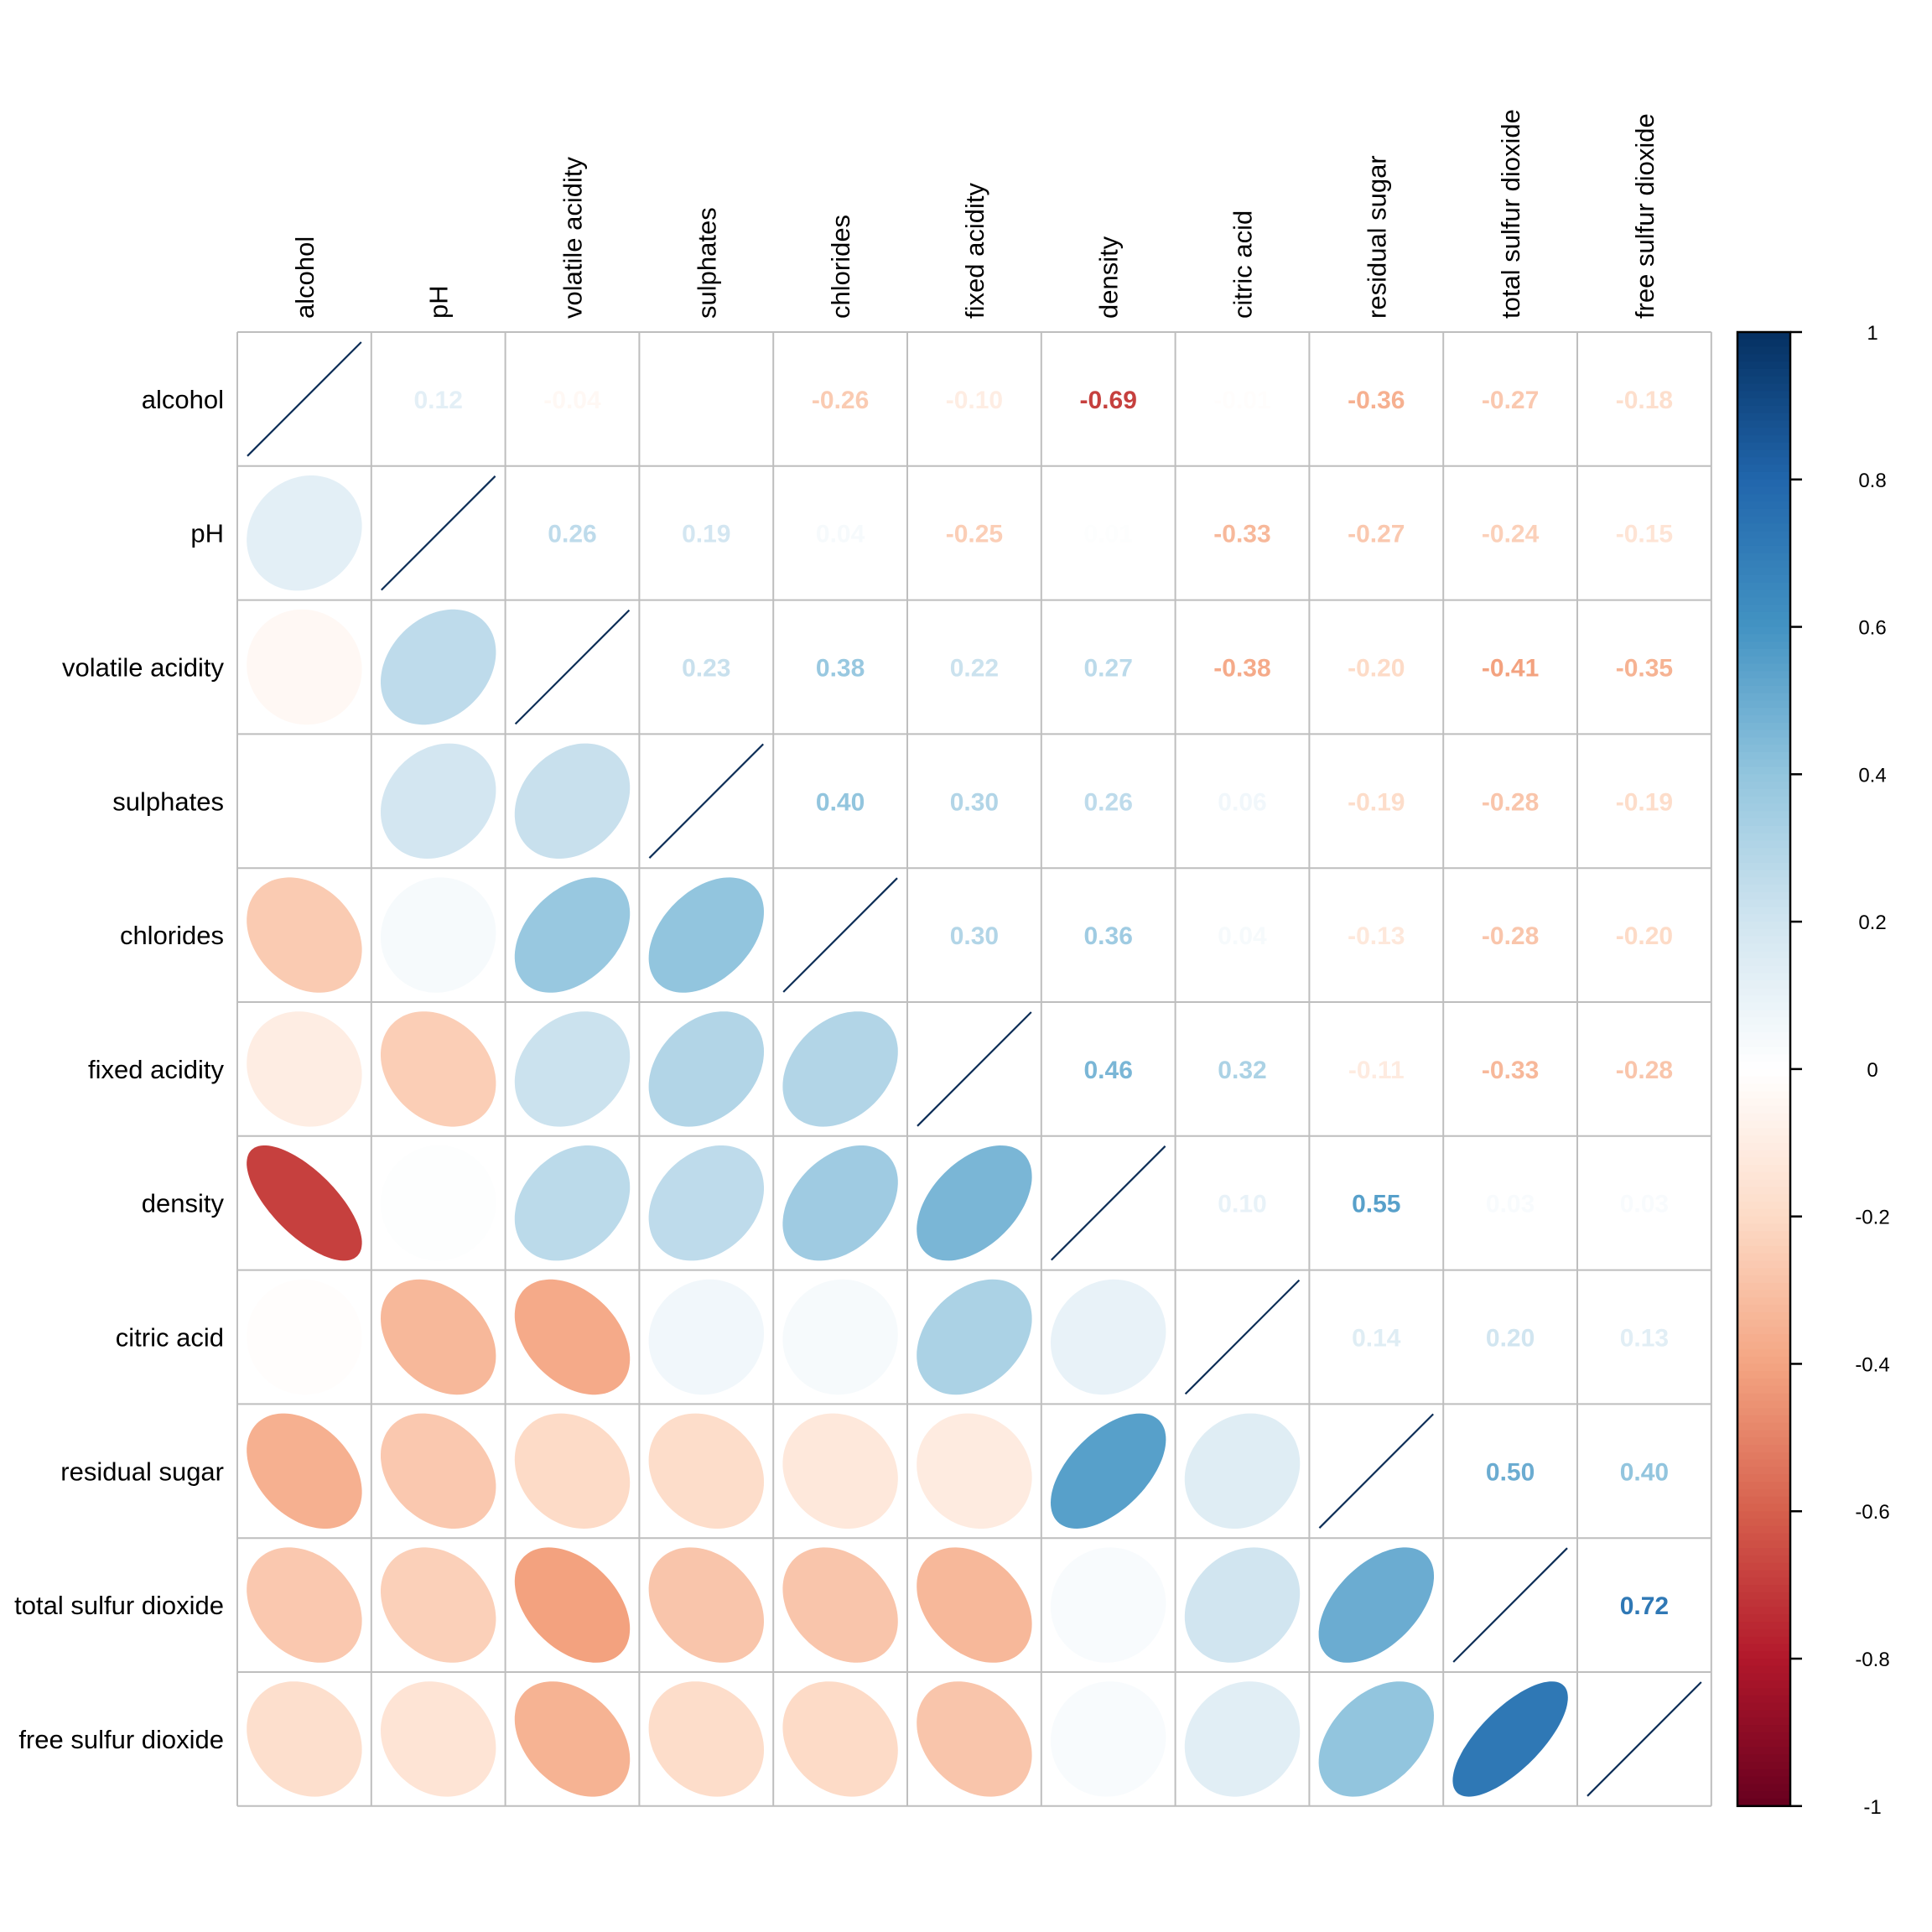 The height and width of the screenshot is (1932, 1932). What do you see at coordinates (1376, 1070) in the screenshot?
I see `correlation-value: -0.11` at bounding box center [1376, 1070].